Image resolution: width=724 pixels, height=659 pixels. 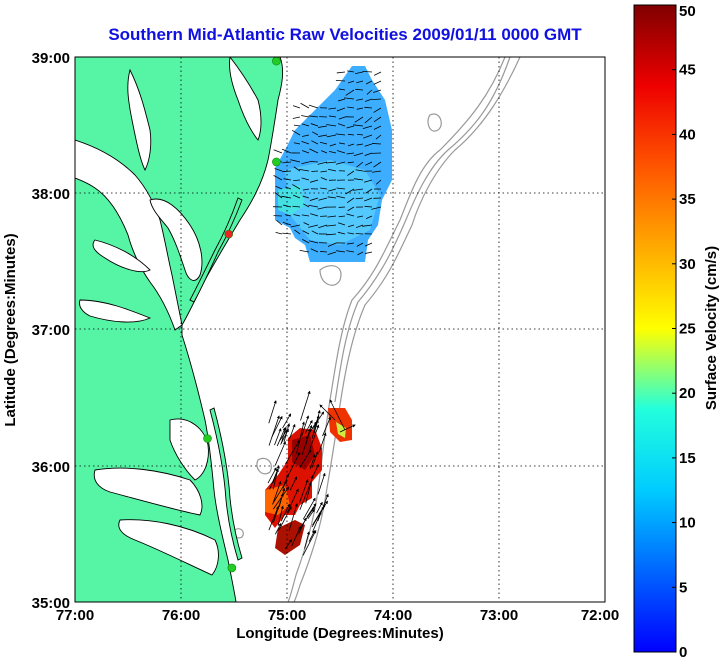 I want to click on colorbar-tick-label: 25, so click(x=687, y=329).